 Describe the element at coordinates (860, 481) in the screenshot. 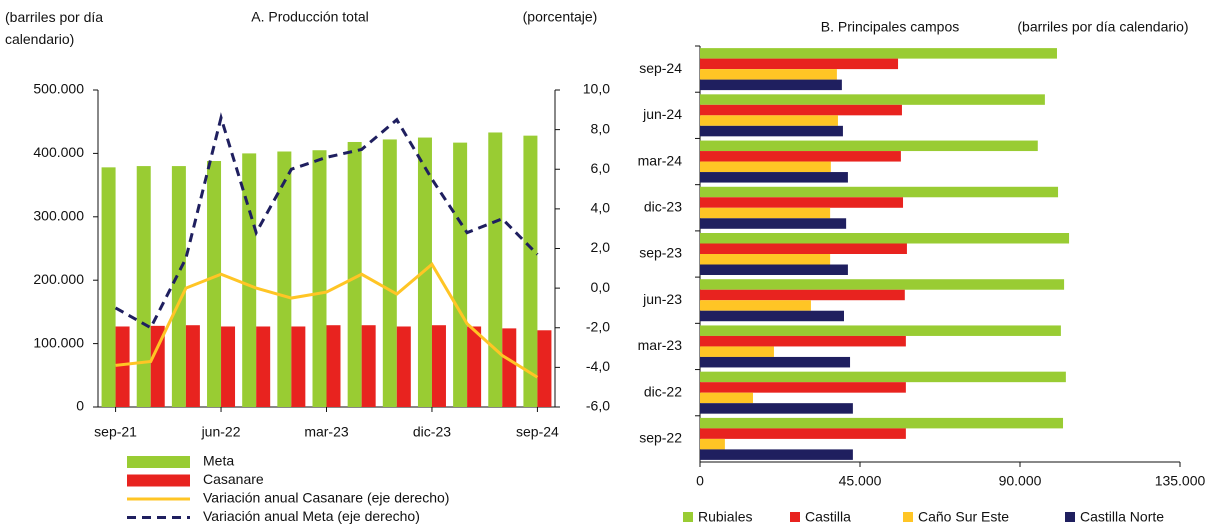

I see `x-tick-label: 45.000` at that location.